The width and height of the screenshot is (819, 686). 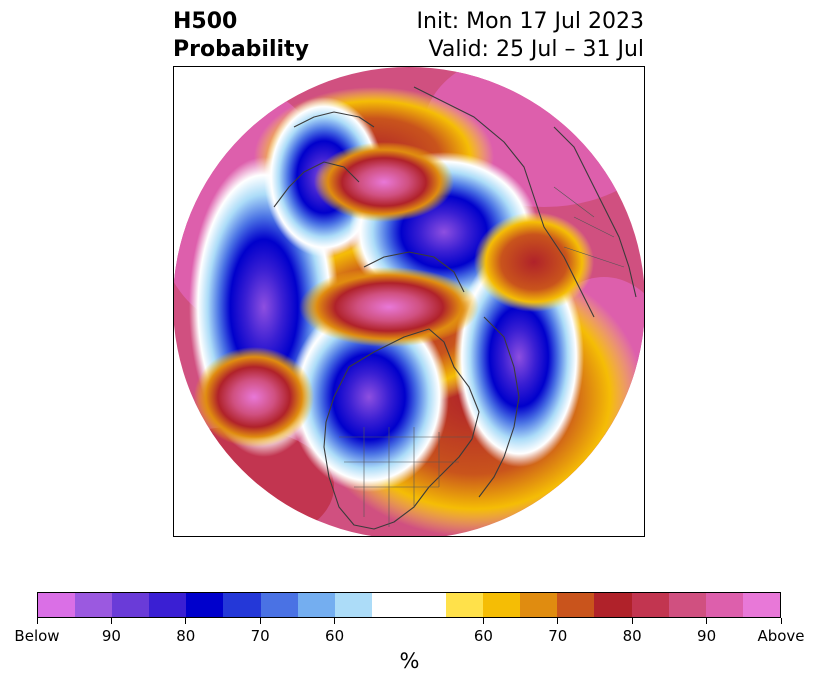 What do you see at coordinates (241, 49) in the screenshot?
I see `title-field-type: Probability` at bounding box center [241, 49].